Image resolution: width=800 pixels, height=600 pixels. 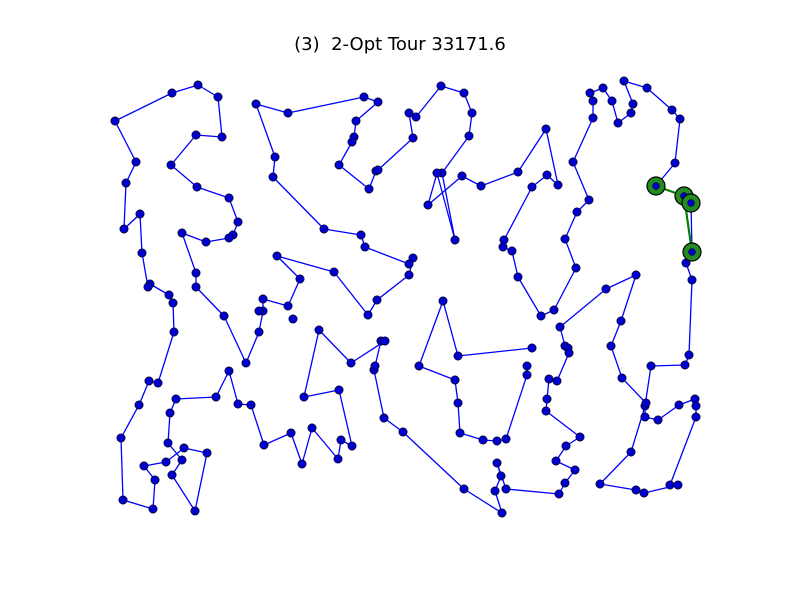 I want to click on extra-edges, so click(x=475, y=371).